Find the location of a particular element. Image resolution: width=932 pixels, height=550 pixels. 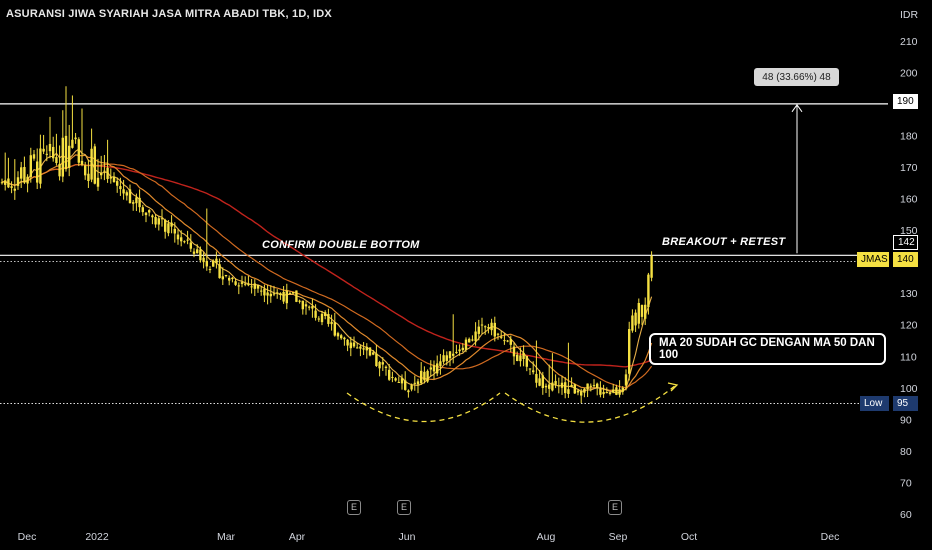

y-axis-unit: IDR is located at coordinates (909, 15).